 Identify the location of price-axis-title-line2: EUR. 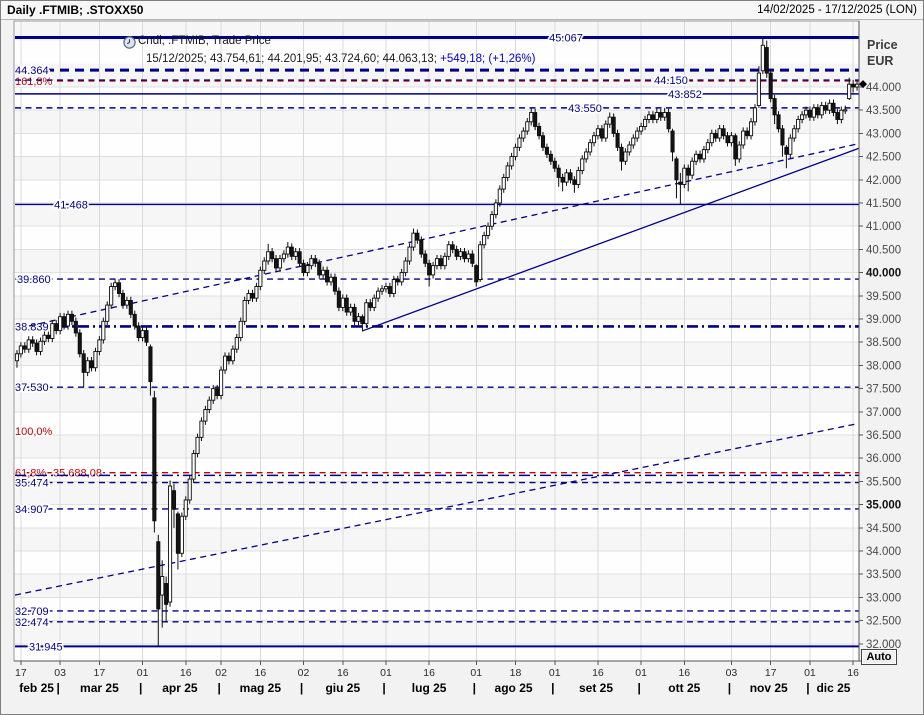
(880, 61).